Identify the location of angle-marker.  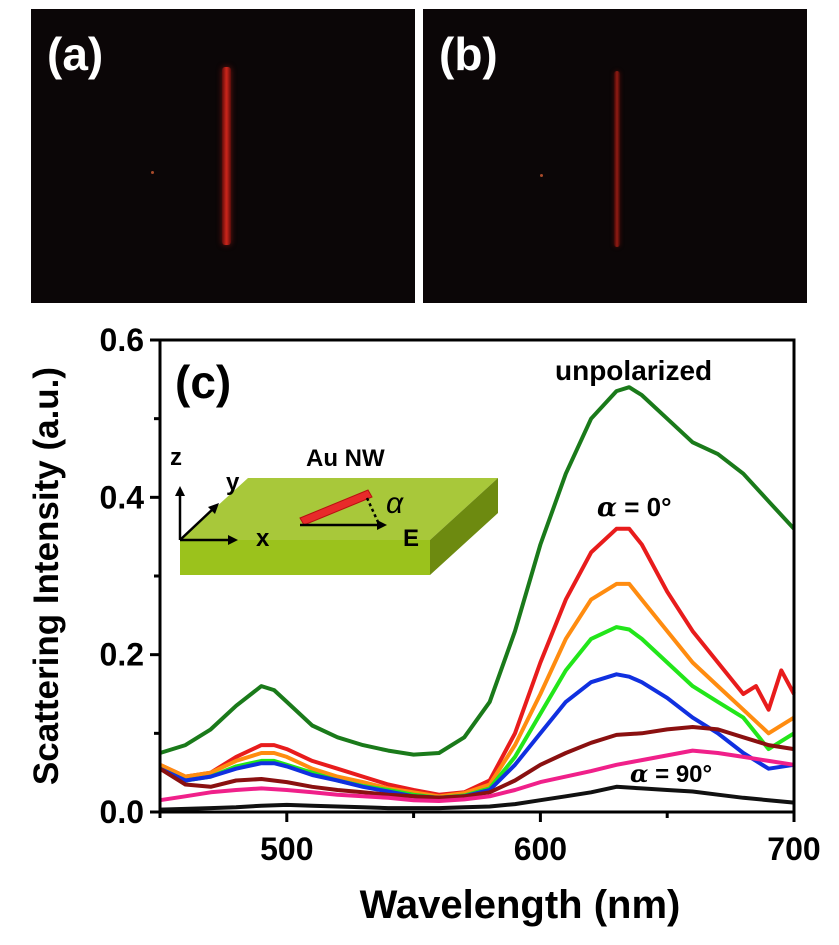
(372, 510).